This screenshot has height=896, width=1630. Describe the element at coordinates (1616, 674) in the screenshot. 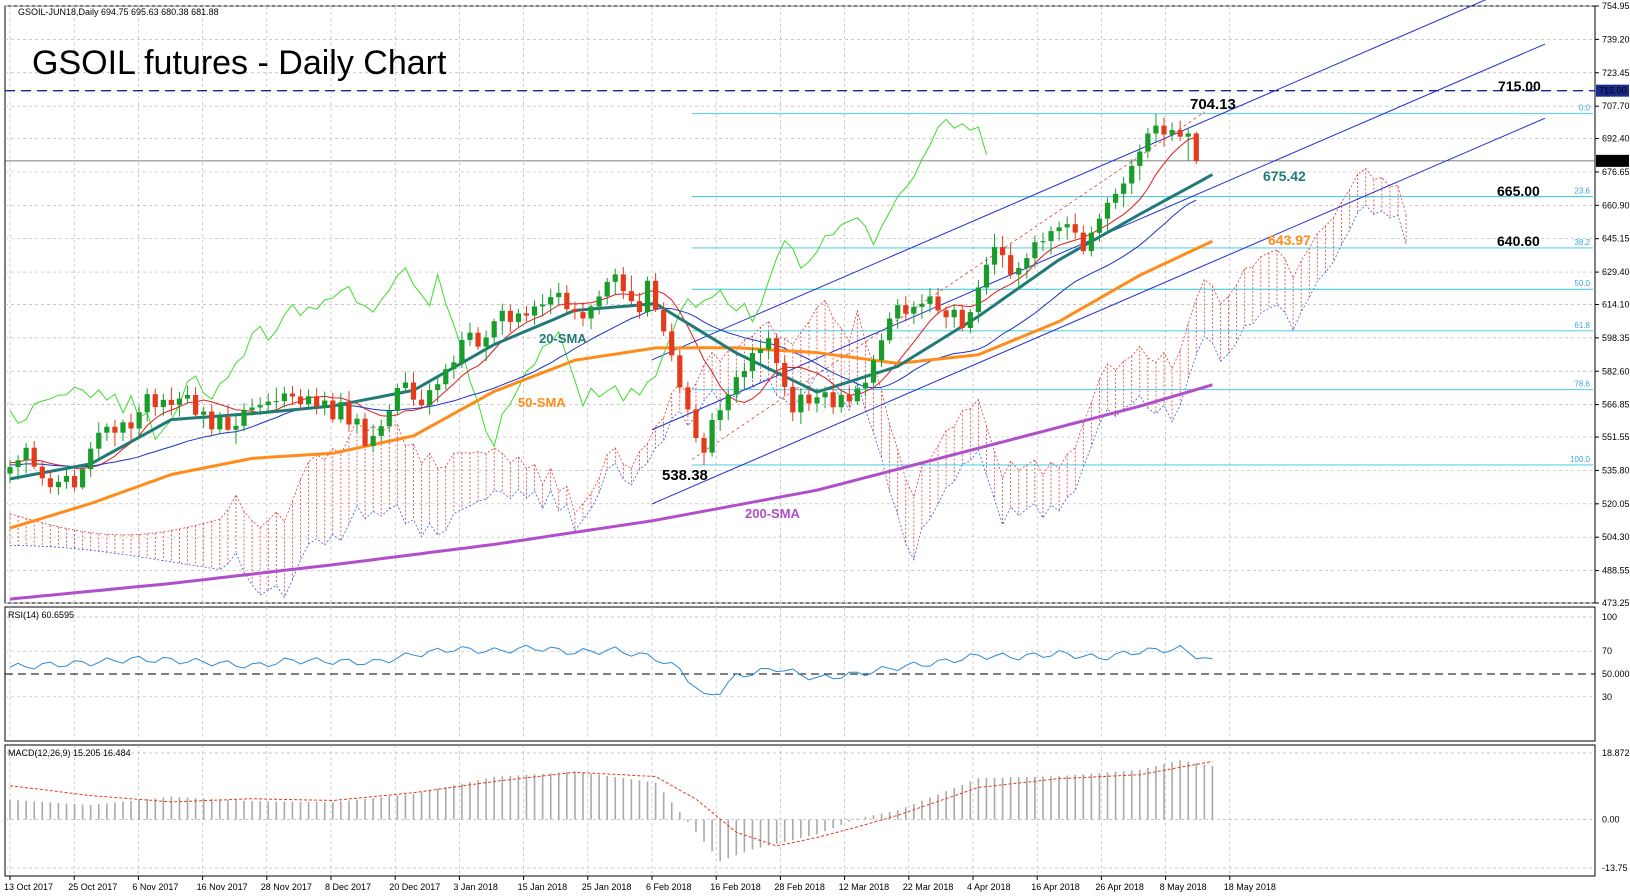

I see `rsi-tick-label: 50.0000` at that location.